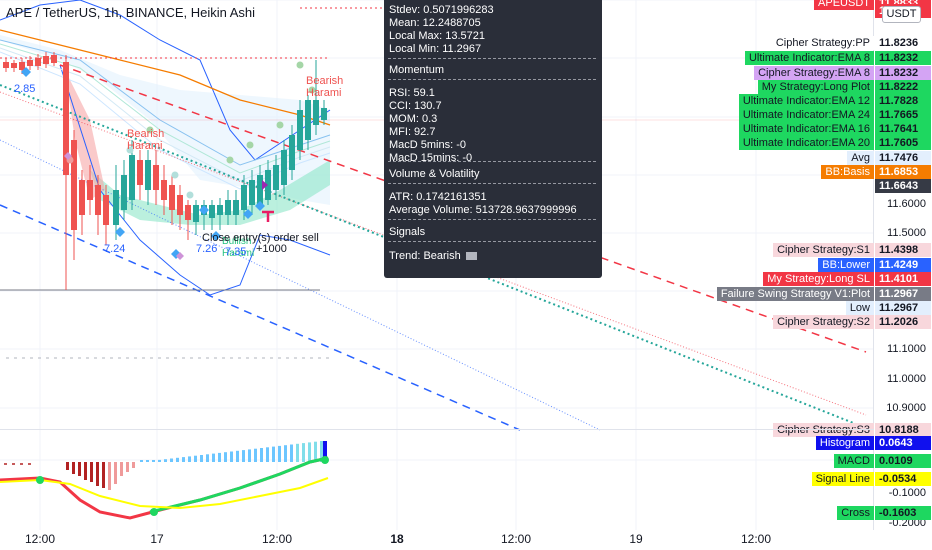 The height and width of the screenshot is (550, 932). I want to click on price-label-value: 11.7605, so click(903, 143).